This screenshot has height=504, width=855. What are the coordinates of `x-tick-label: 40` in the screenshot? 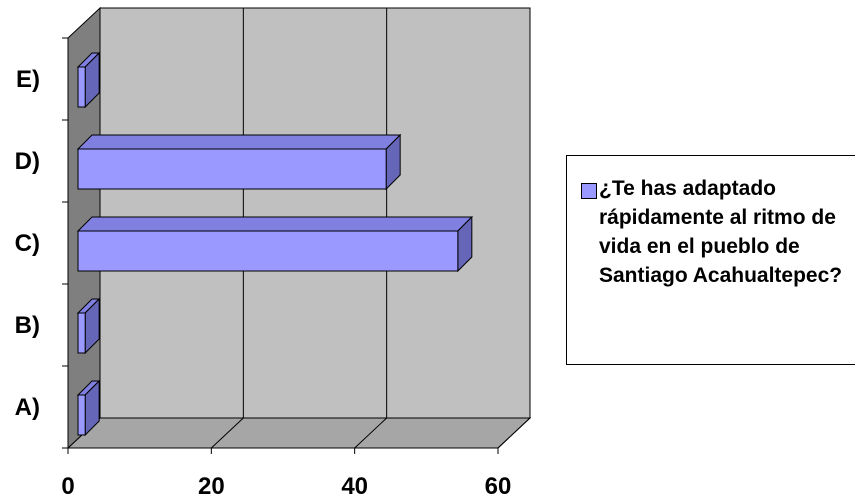 It's located at (354, 486).